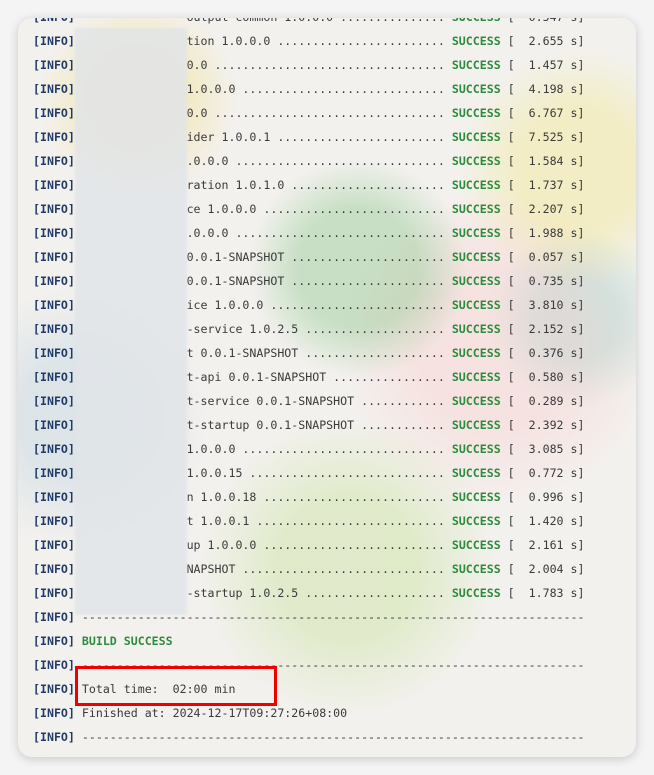 The height and width of the screenshot is (775, 654). Describe the element at coordinates (546, 329) in the screenshot. I see `duration: 2.152` at that location.